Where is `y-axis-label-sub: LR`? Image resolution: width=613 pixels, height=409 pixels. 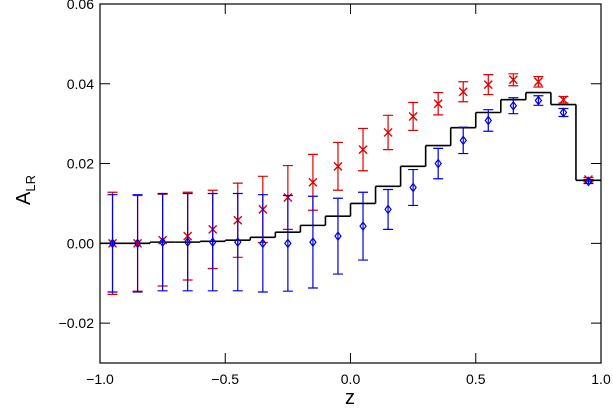 y-axis-label-sub: LR is located at coordinates (30, 183).